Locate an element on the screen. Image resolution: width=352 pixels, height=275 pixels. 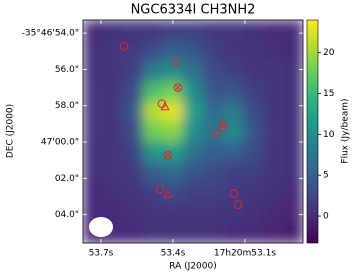
y-axis-label: DEC (J2000) is located at coordinates (11, 131).